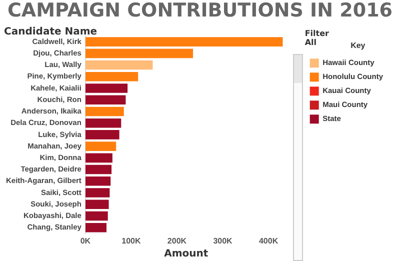 This screenshot has height=261, width=399. I want to click on legend-title: Key, so click(358, 45).